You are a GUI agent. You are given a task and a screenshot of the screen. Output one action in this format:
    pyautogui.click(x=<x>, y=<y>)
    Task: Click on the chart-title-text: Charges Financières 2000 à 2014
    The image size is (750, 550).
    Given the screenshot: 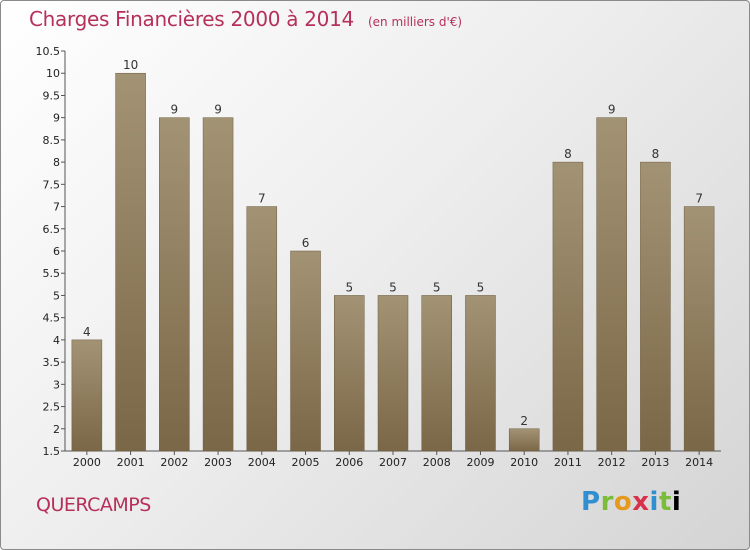 What is the action you would take?
    pyautogui.click(x=191, y=19)
    